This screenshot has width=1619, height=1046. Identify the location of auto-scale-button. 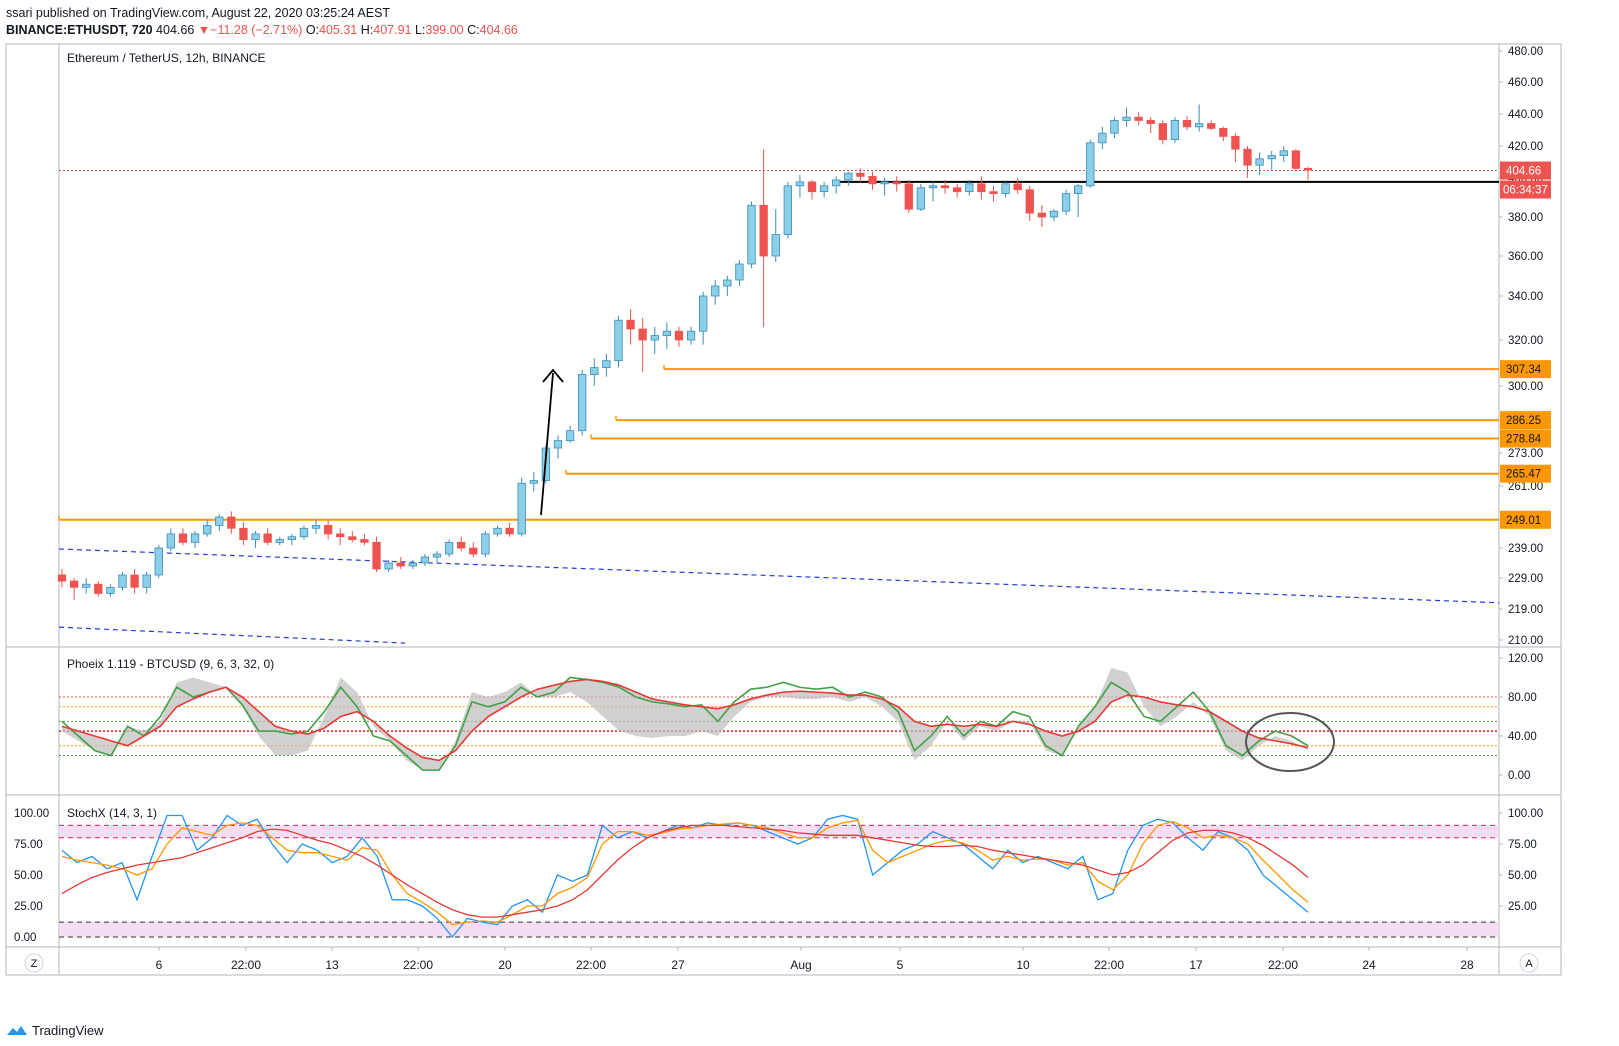
(1529, 963).